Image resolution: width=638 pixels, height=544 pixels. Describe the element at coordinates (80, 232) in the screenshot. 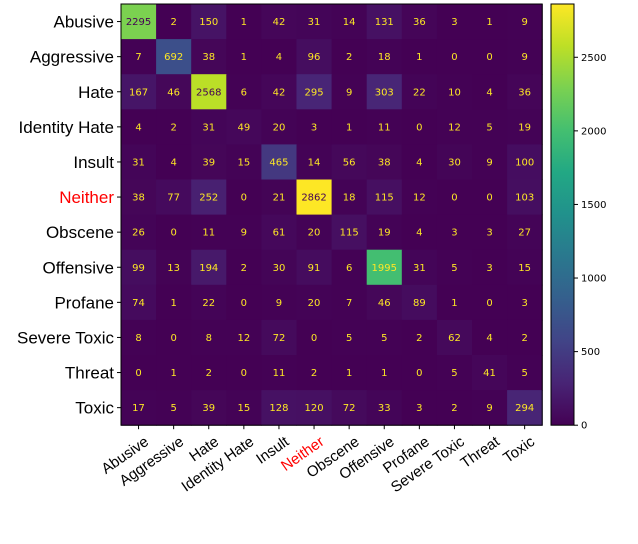

I see `y-tick-label: Obscene` at that location.